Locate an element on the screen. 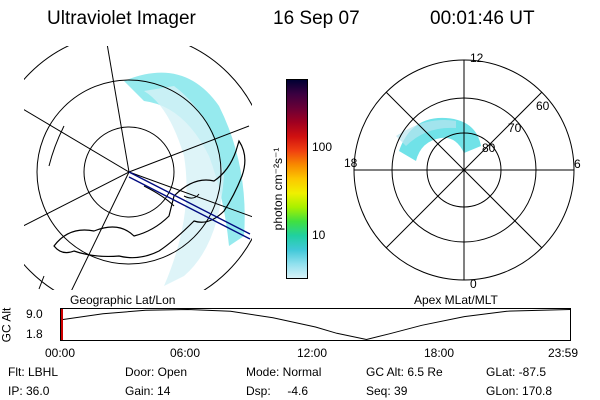 The width and height of the screenshot is (600, 400). colorbar-gradient is located at coordinates (297, 179).